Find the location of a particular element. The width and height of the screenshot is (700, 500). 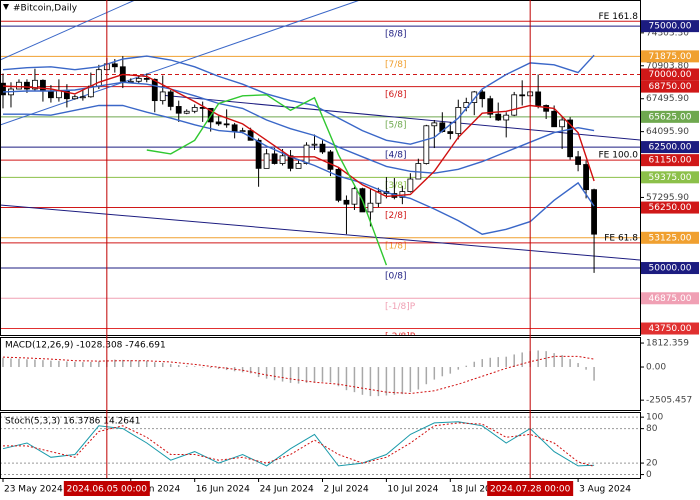

murrey-label: [6/8] is located at coordinates (396, 95).